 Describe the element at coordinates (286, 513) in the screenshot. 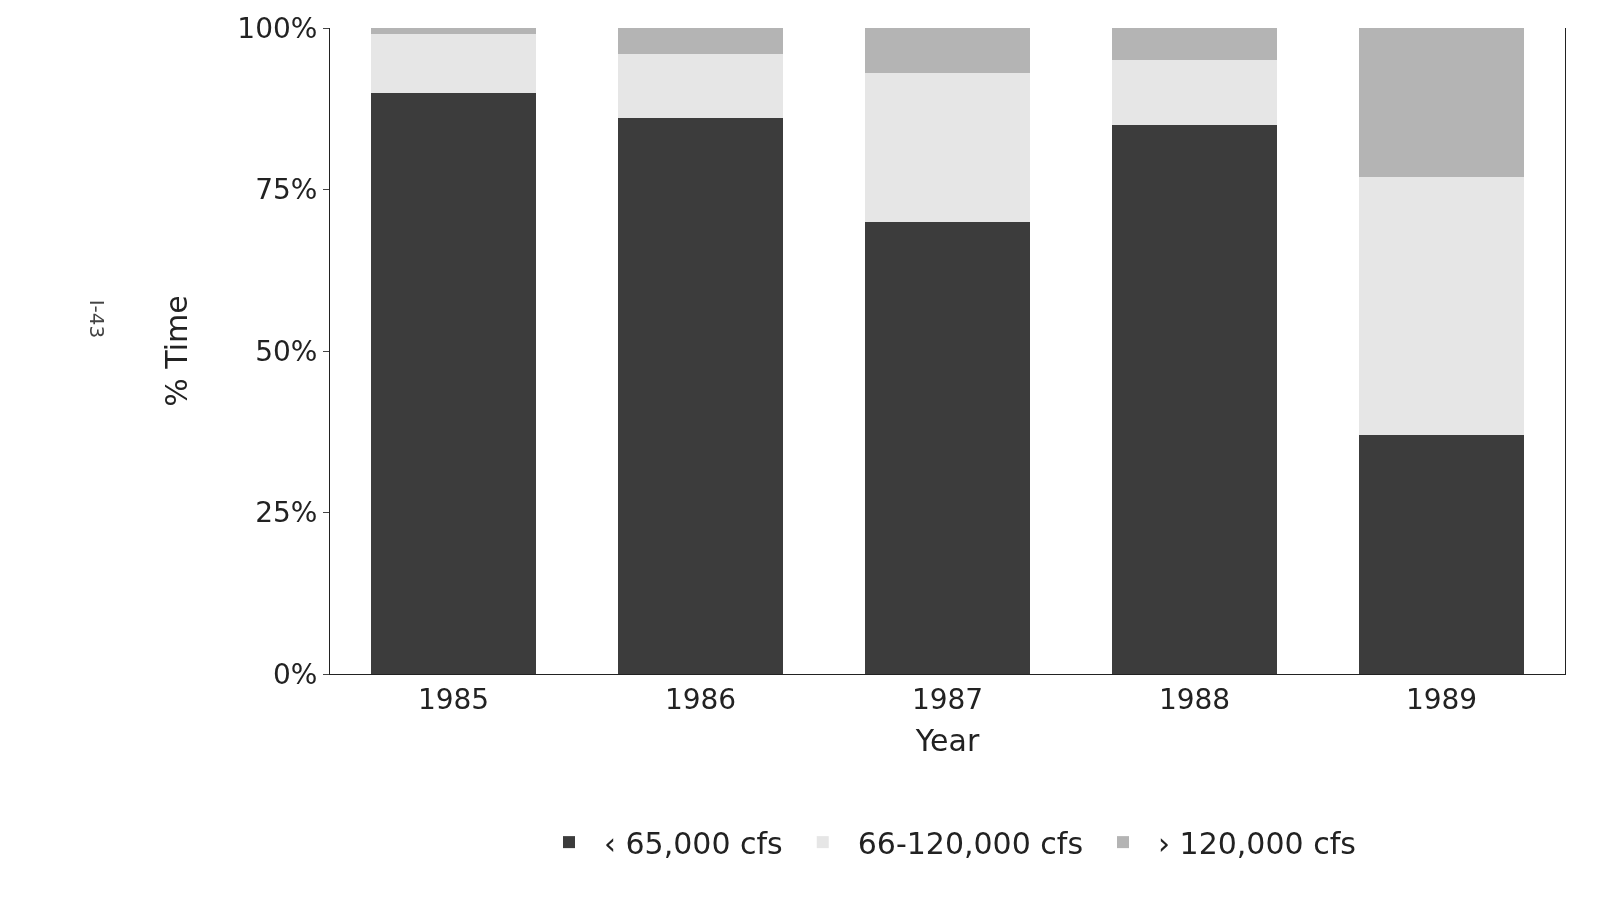

I see `y-tick-label: 25%` at that location.